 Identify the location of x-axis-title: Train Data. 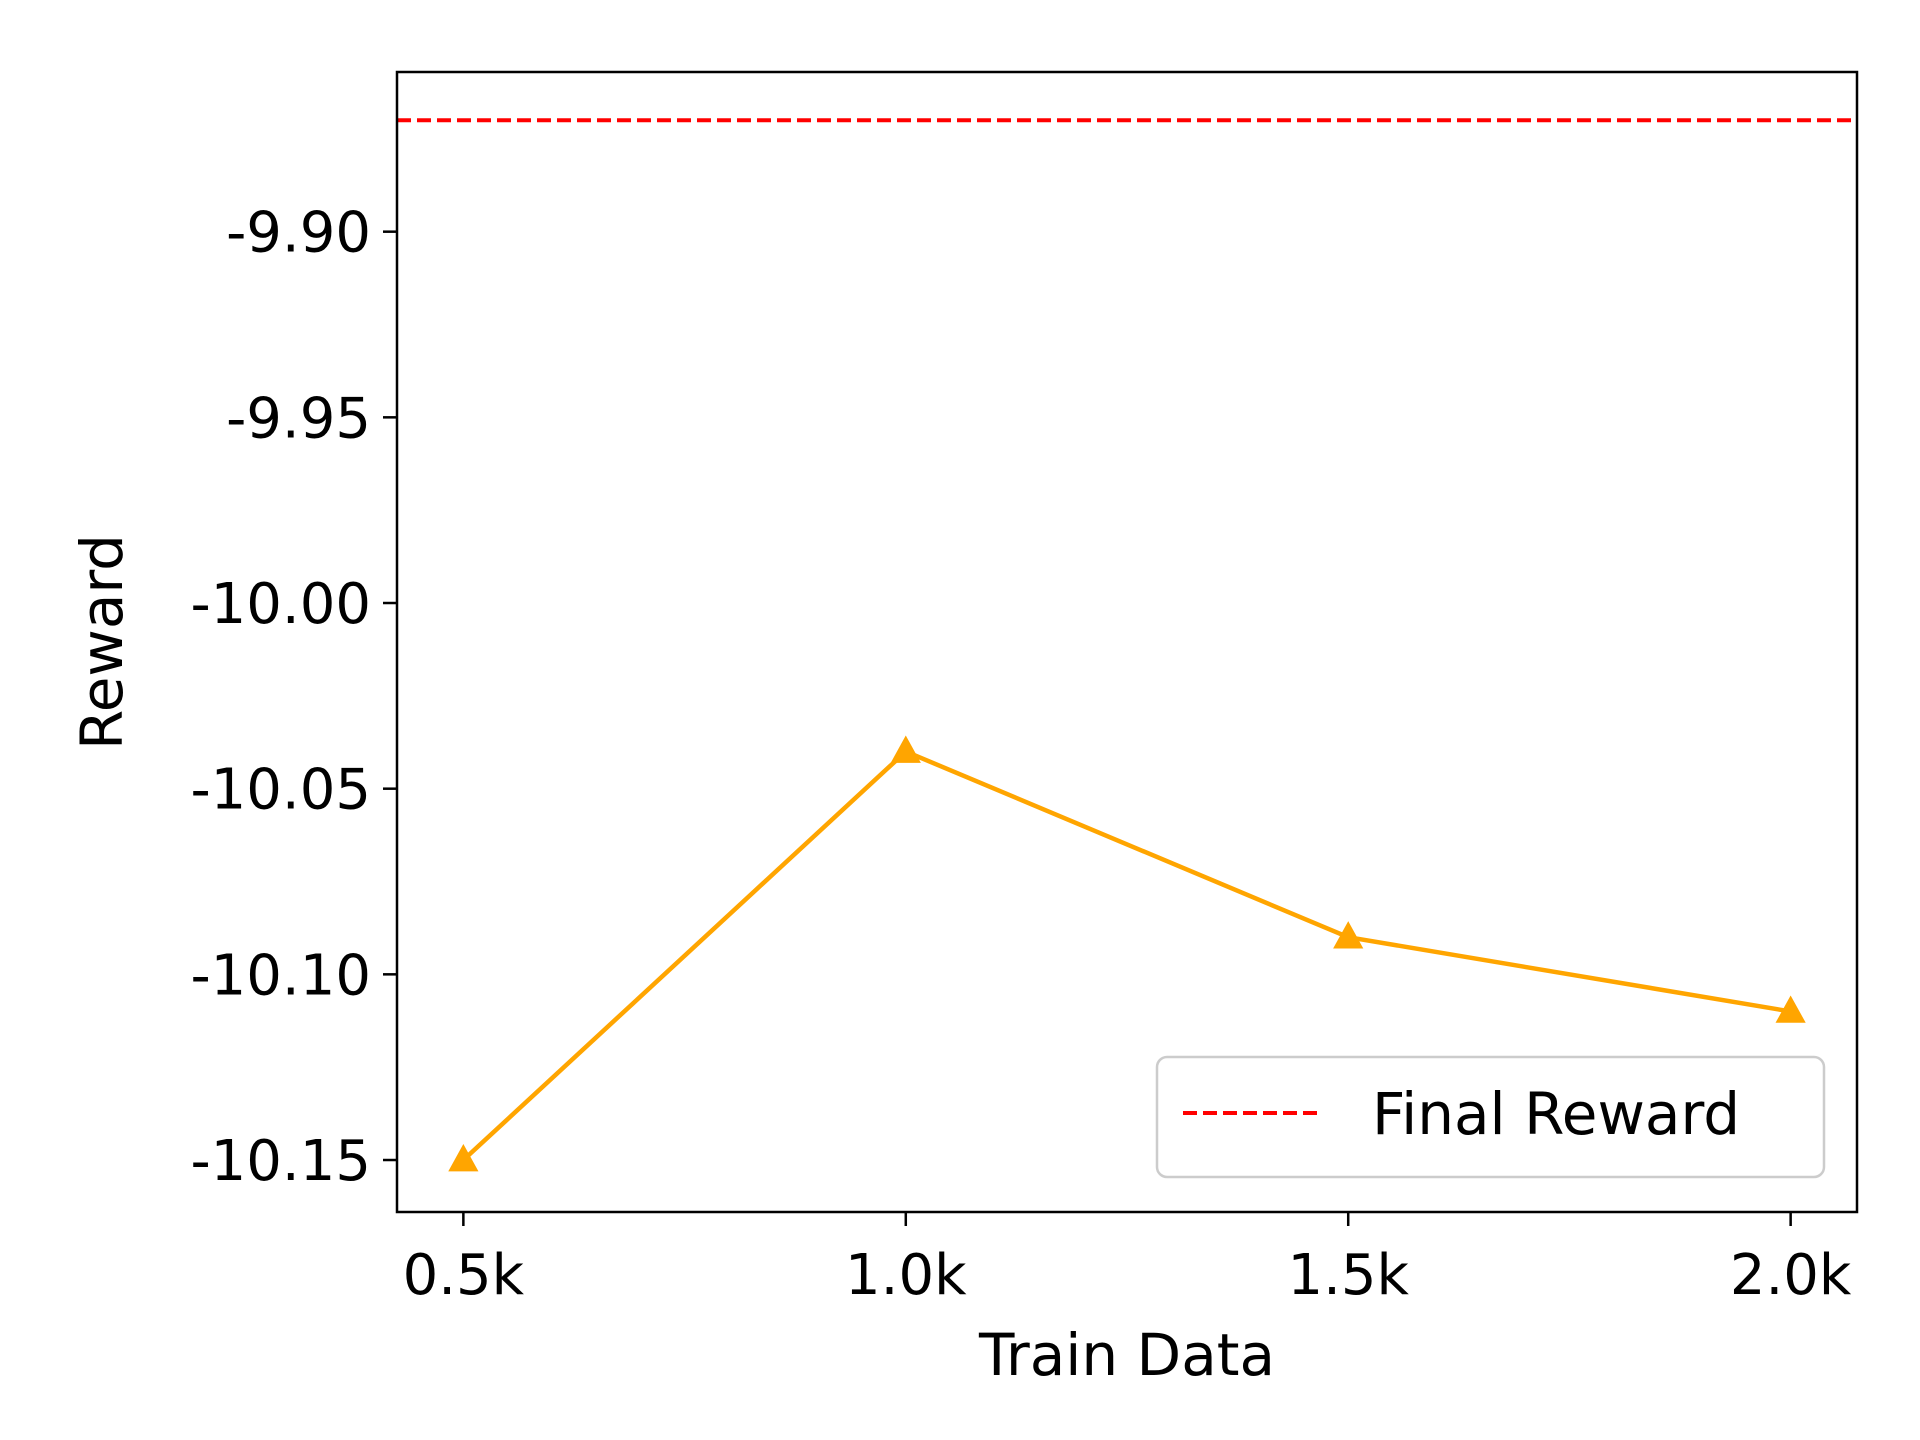
(1126, 1355).